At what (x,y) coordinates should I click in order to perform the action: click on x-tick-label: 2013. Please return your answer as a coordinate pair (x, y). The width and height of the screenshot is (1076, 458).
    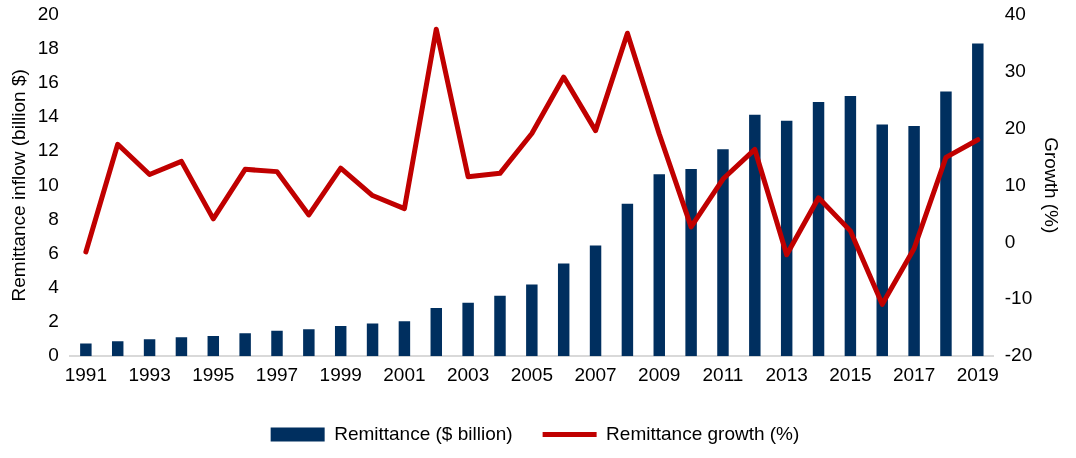
    Looking at the image, I should click on (786, 374).